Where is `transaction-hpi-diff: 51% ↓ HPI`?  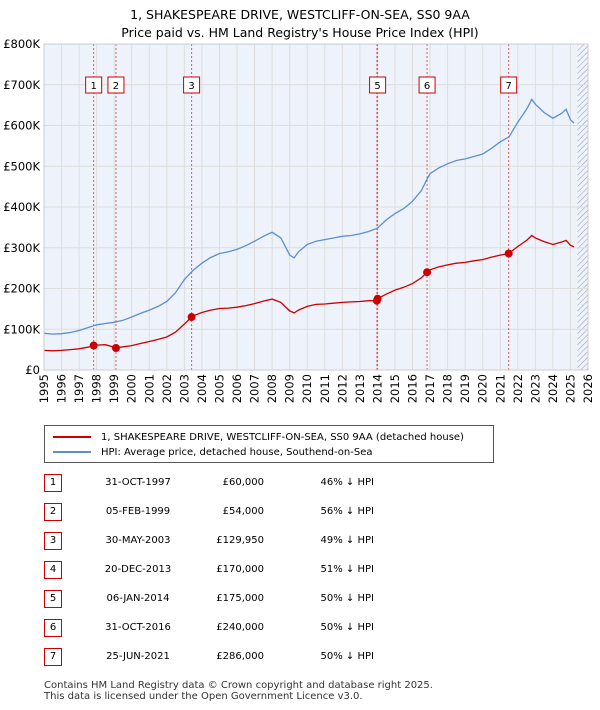
transaction-hpi-diff: 51% ↓ HPI is located at coordinates (347, 569).